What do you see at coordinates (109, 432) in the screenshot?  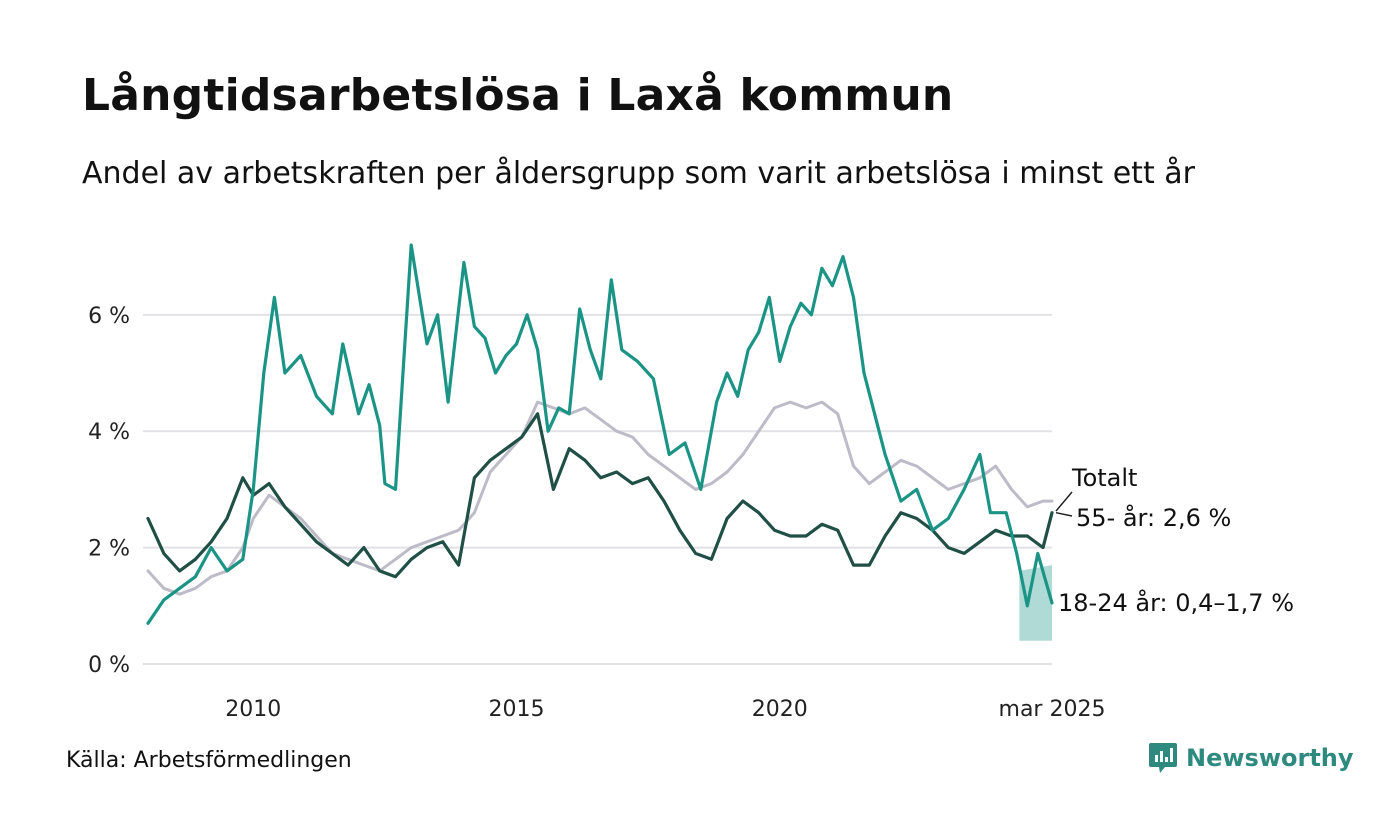 I see `y-tick-label: 4 %` at bounding box center [109, 432].